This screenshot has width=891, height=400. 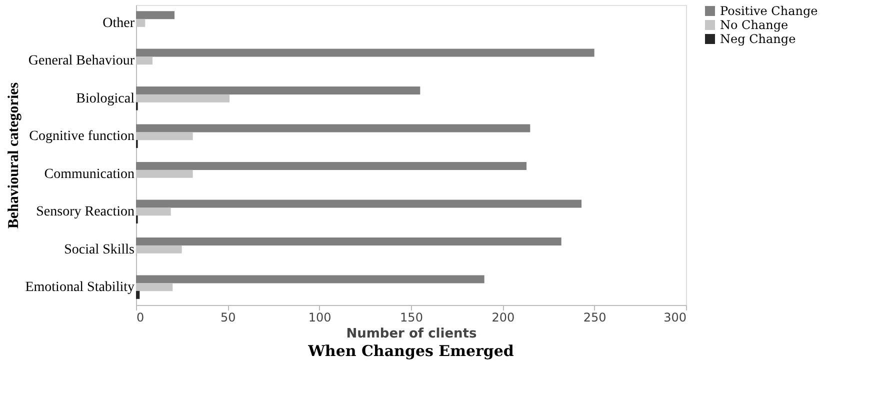 What do you see at coordinates (769, 11) in the screenshot?
I see `legend-label: Positive Change` at bounding box center [769, 11].